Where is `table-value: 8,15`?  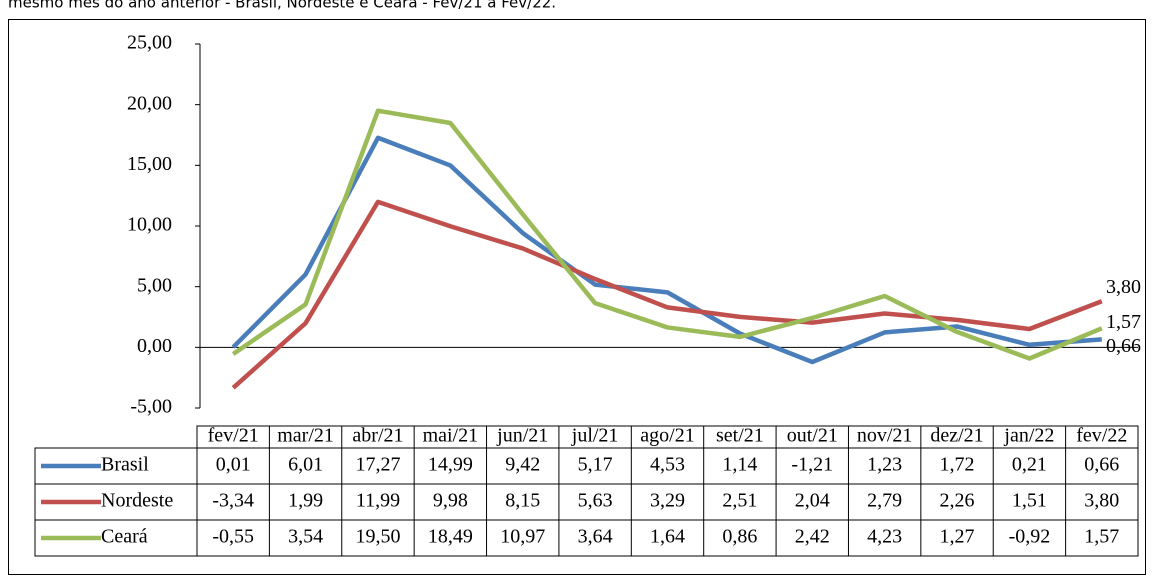 table-value: 8,15 is located at coordinates (522, 501).